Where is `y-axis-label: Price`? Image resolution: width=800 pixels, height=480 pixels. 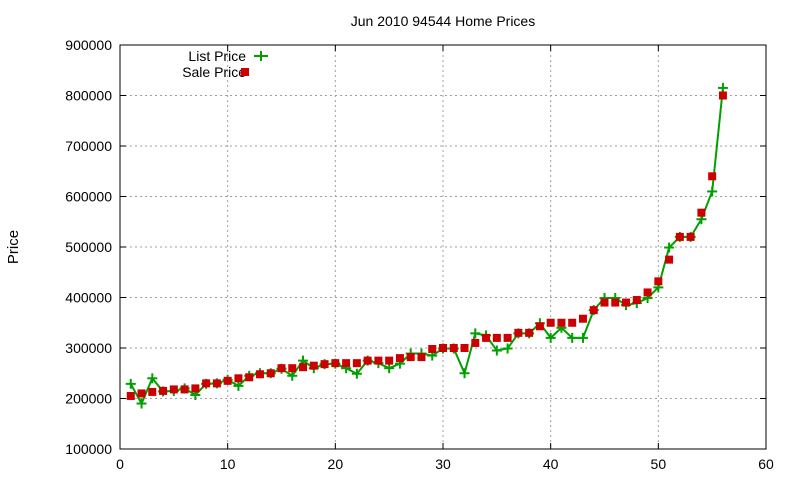 y-axis-label: Price is located at coordinates (13, 247).